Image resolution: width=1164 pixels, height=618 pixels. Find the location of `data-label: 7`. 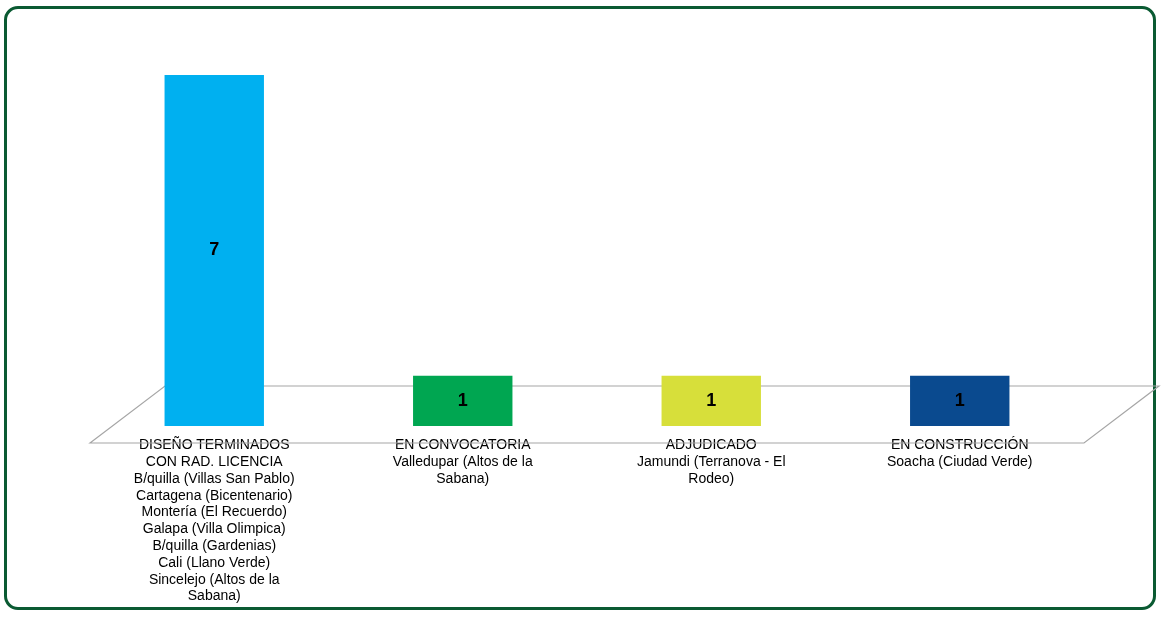

data-label: 7 is located at coordinates (214, 249).